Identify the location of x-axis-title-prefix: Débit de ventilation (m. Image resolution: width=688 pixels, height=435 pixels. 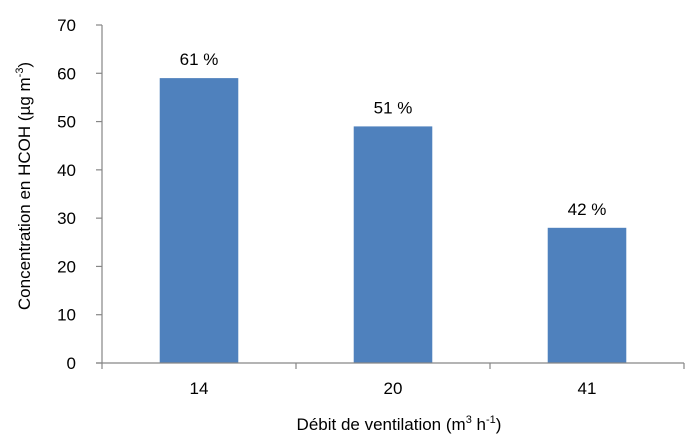
(381, 424).